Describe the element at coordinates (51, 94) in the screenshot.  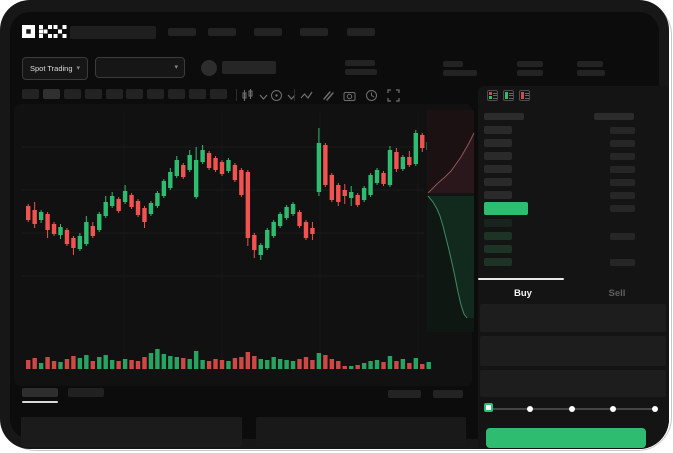
I see `timeframe-button-active` at that location.